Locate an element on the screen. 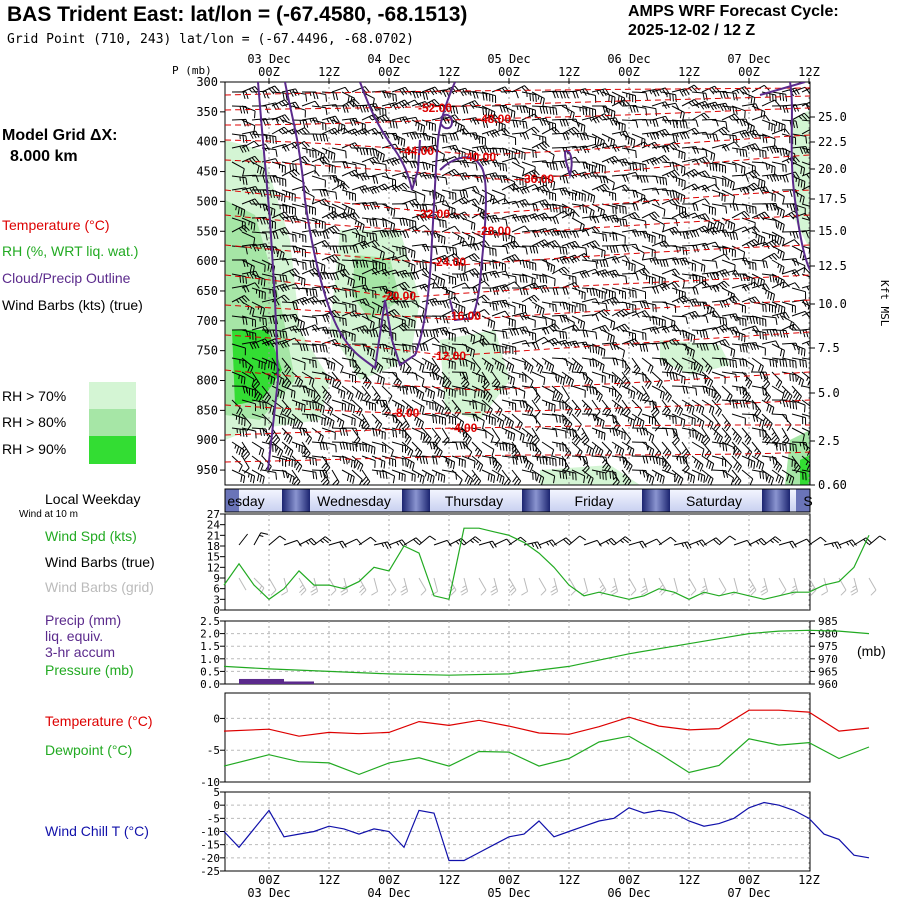 The height and width of the screenshot is (900, 900). height-tick-label: 15.0 is located at coordinates (832, 231).